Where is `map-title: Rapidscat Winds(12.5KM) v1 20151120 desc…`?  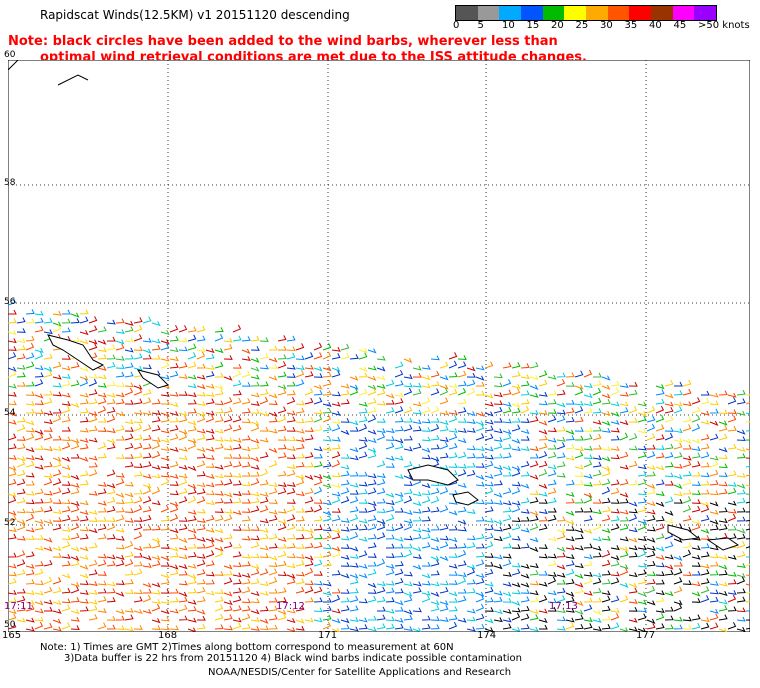
map-title: Rapidscat Winds(12.5KM) v1 20151120 desc… is located at coordinates (195, 15).